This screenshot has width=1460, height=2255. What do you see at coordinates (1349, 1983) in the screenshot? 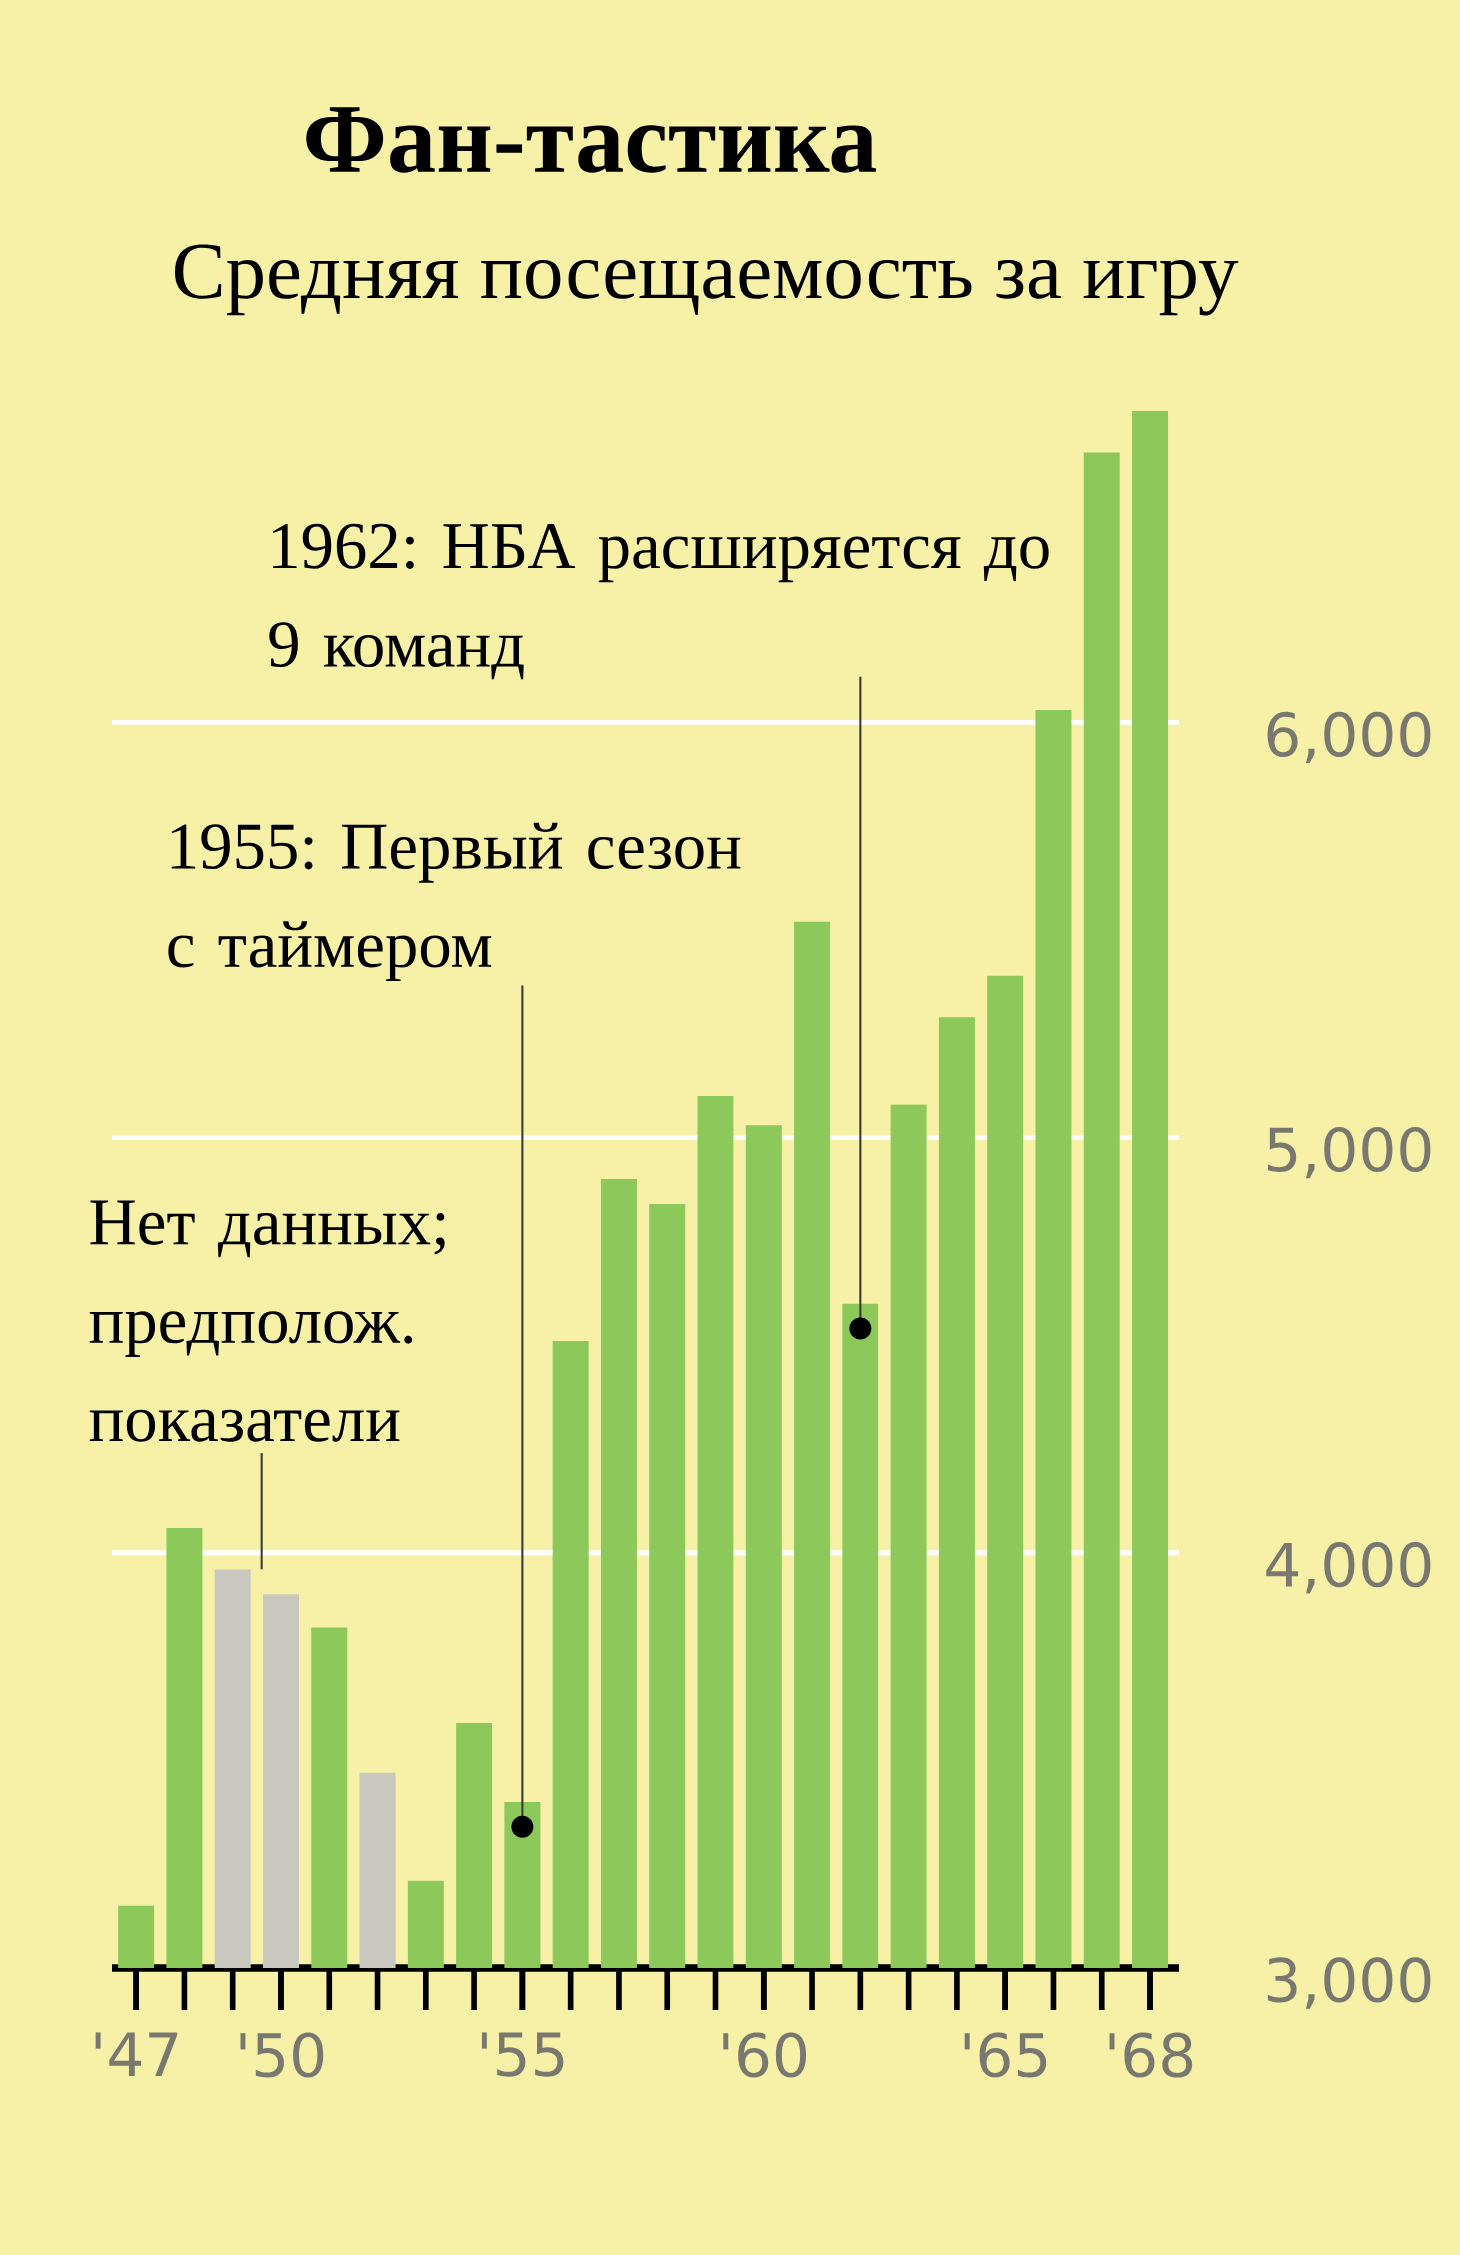
I see `y-tick-label: 3,000` at bounding box center [1349, 1983].